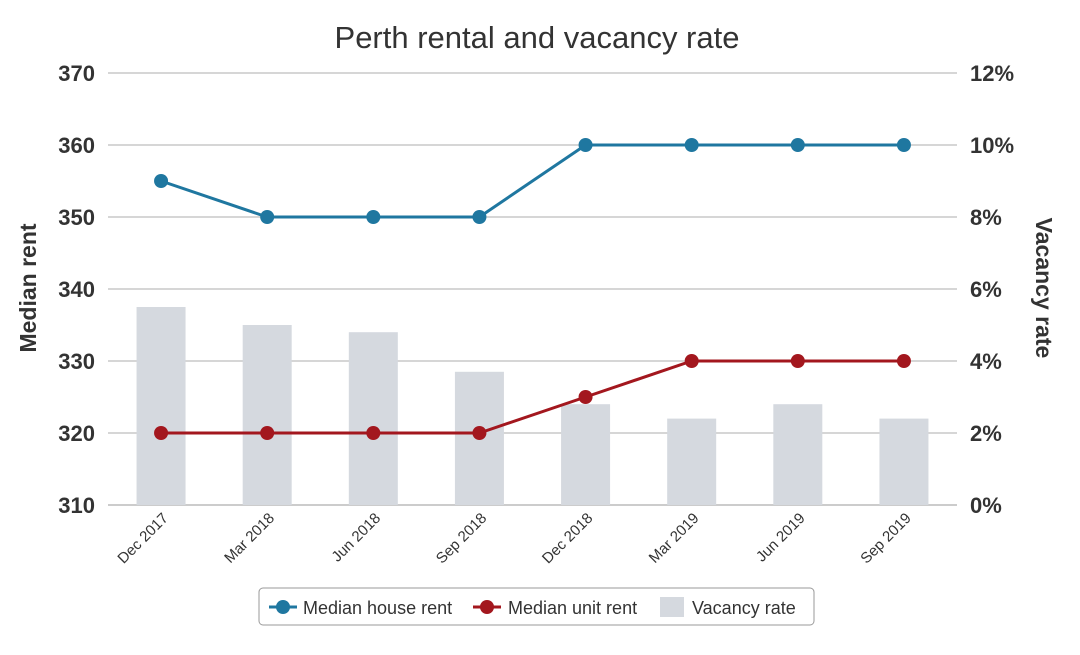 The height and width of the screenshot is (655, 1080). Describe the element at coordinates (992, 145) in the screenshot. I see `right-tick-label: 10%` at that location.